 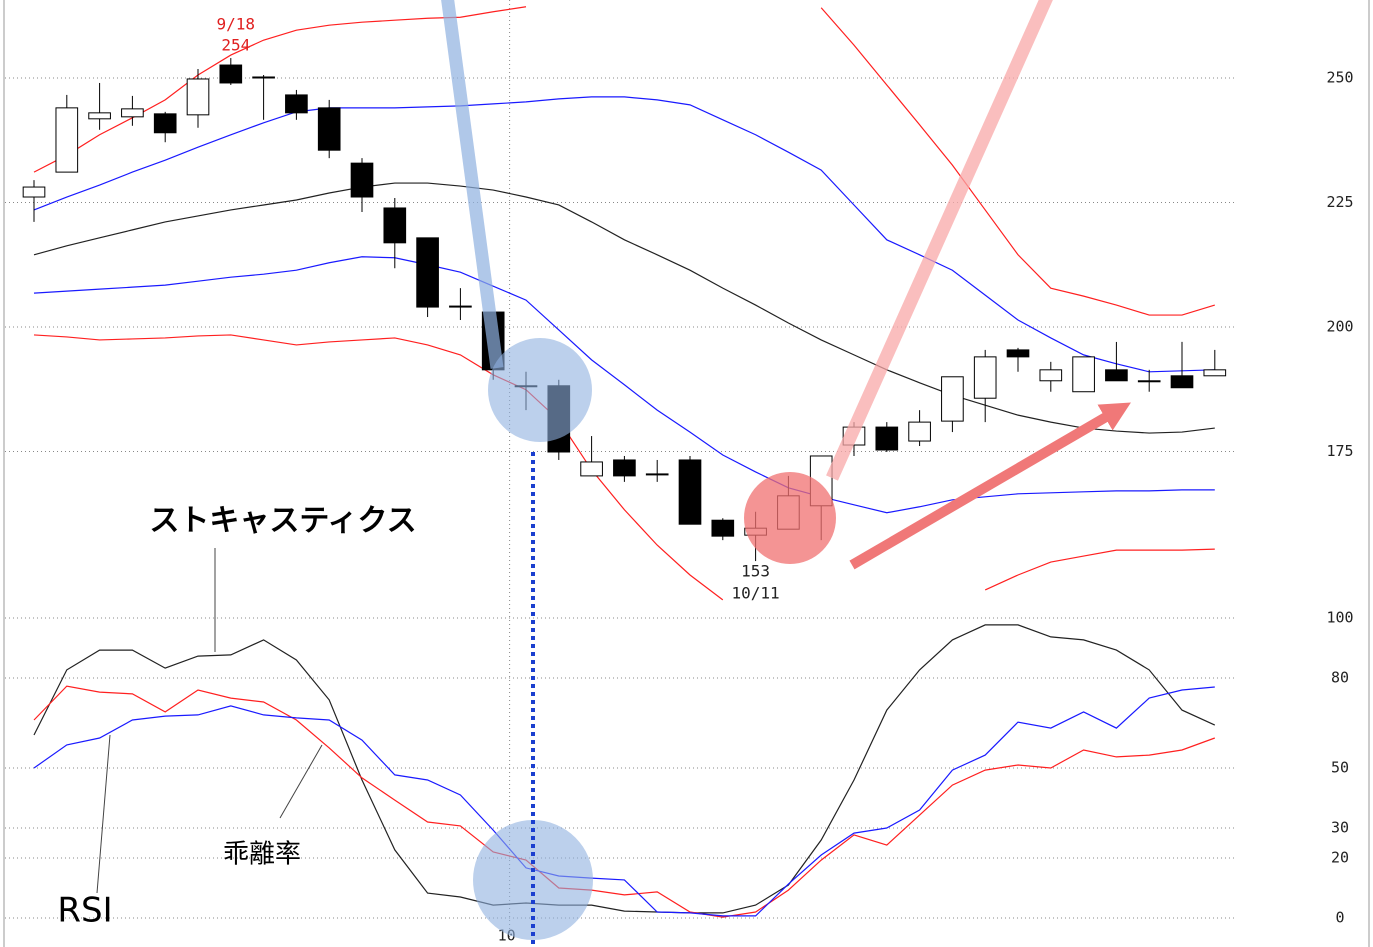 I want to click on annotation-value: 153, so click(x=755, y=571).